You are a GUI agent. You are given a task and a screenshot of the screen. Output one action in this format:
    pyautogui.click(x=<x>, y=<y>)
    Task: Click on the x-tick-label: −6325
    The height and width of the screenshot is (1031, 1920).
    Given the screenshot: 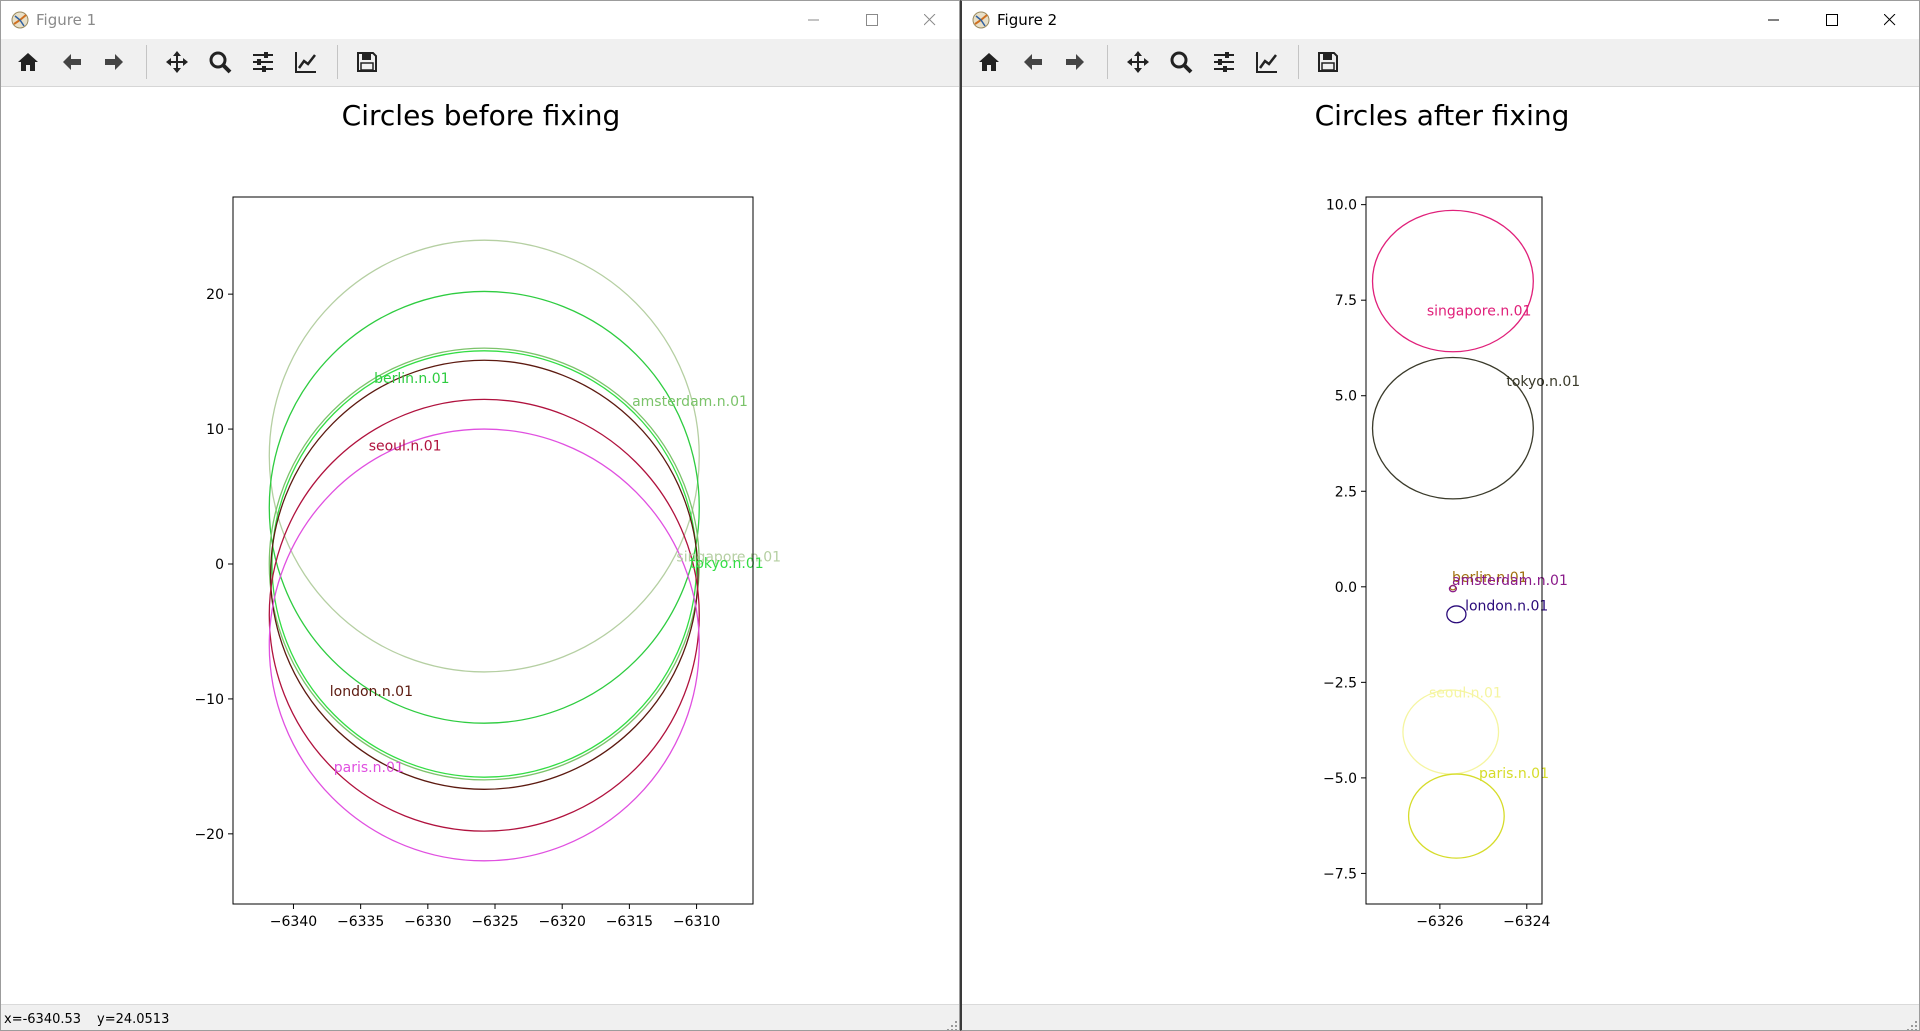 What is the action you would take?
    pyautogui.click(x=494, y=922)
    